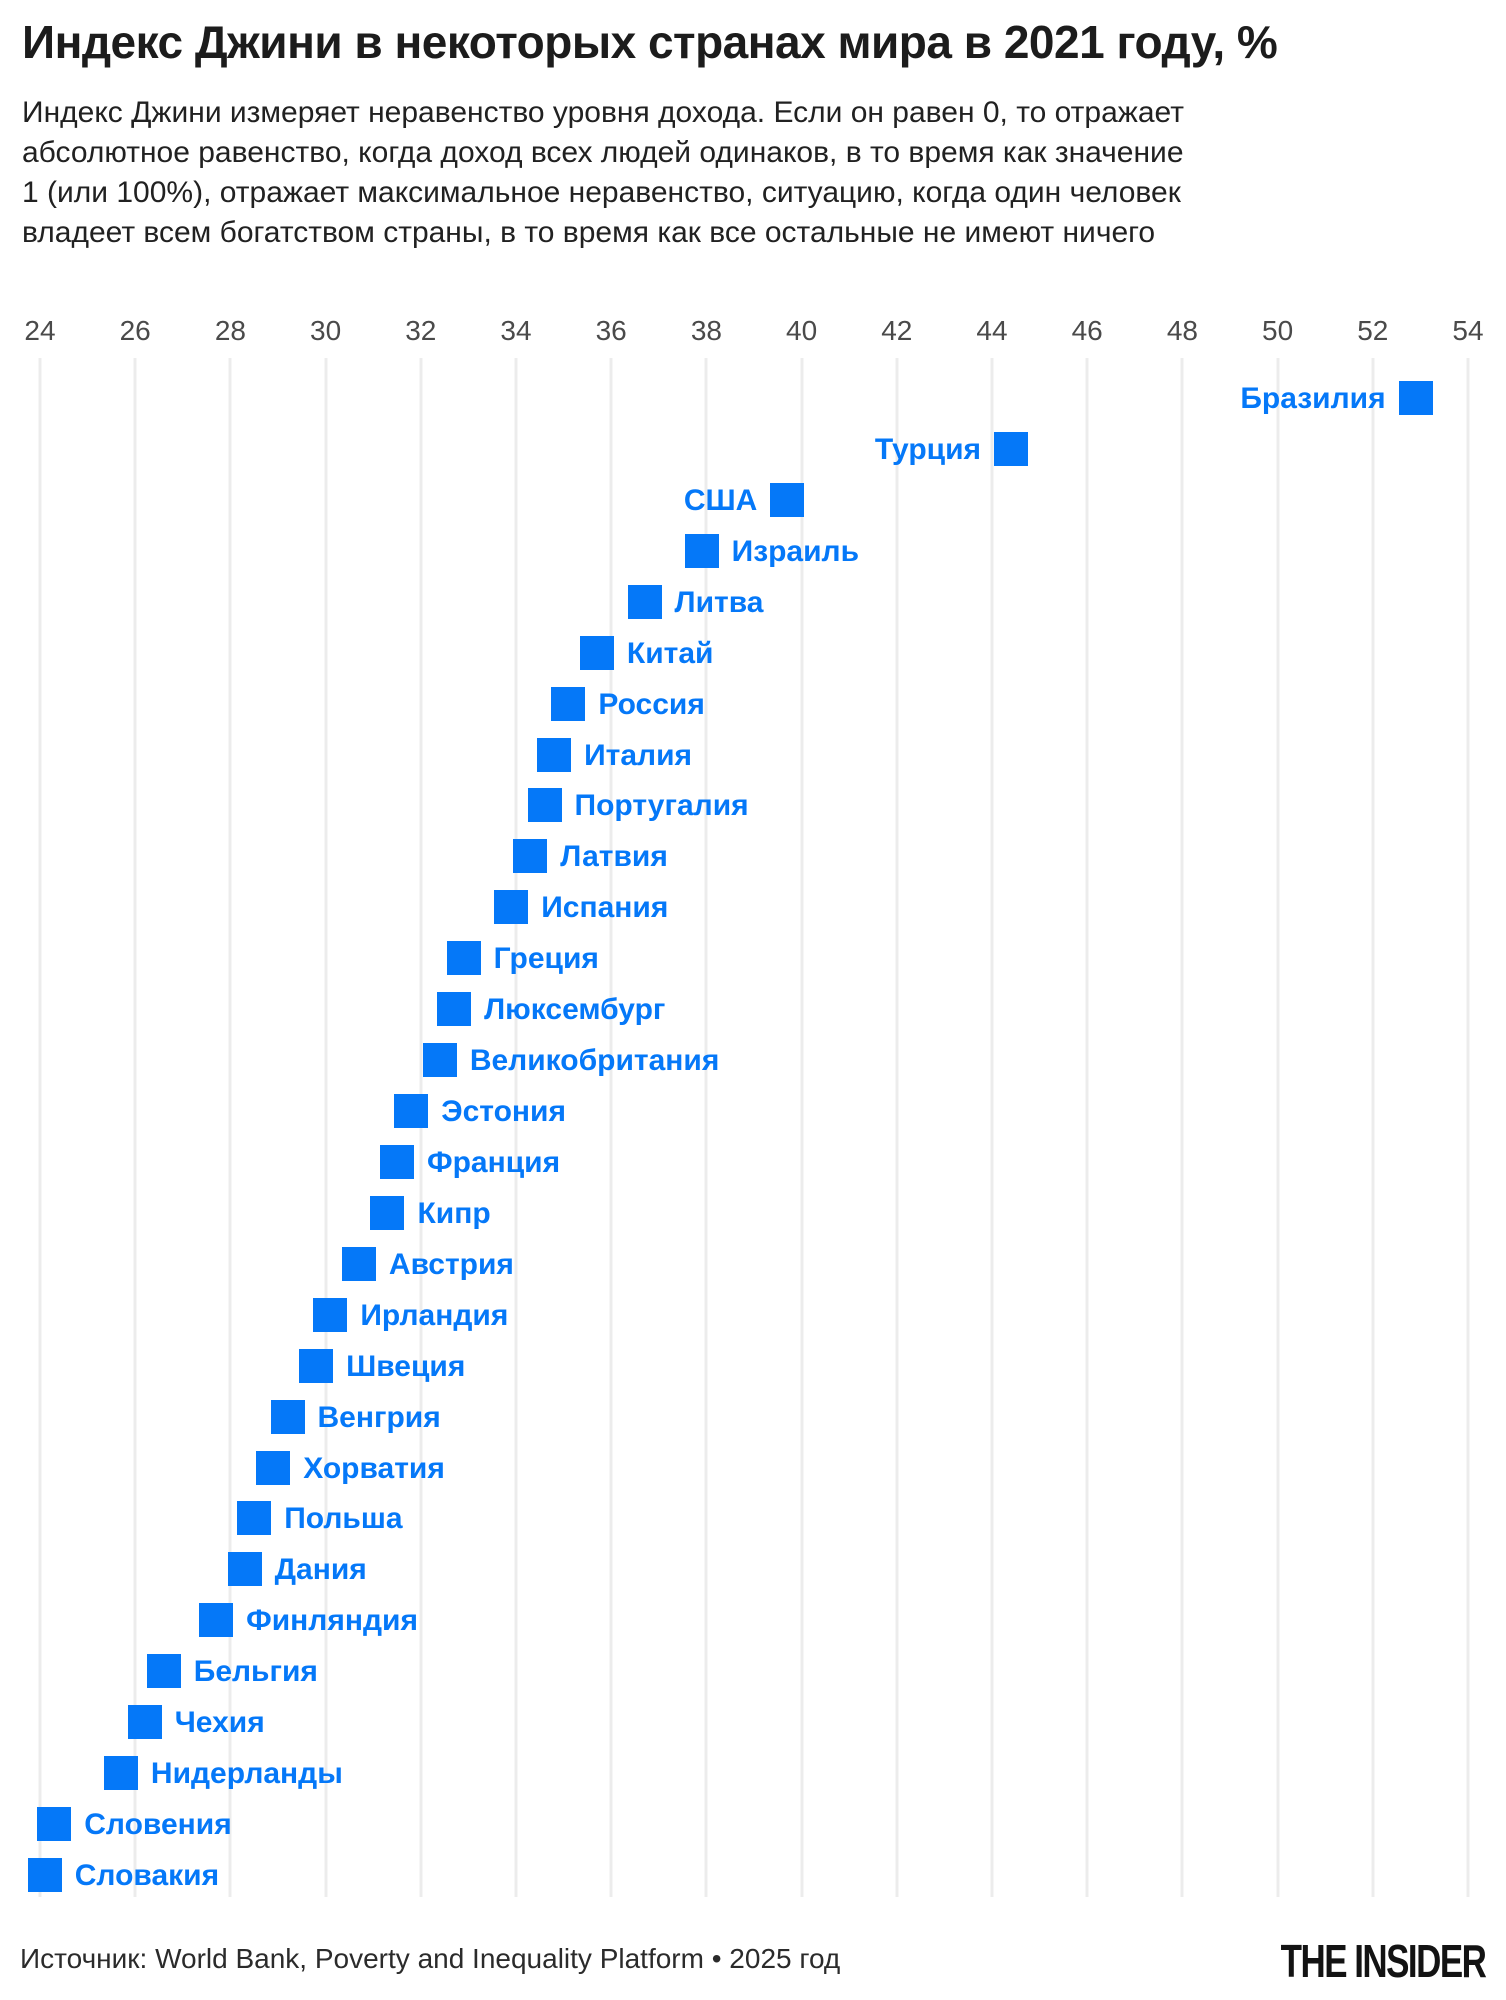  Describe the element at coordinates (320, 1570) in the screenshot. I see `country-label: Дания` at that location.